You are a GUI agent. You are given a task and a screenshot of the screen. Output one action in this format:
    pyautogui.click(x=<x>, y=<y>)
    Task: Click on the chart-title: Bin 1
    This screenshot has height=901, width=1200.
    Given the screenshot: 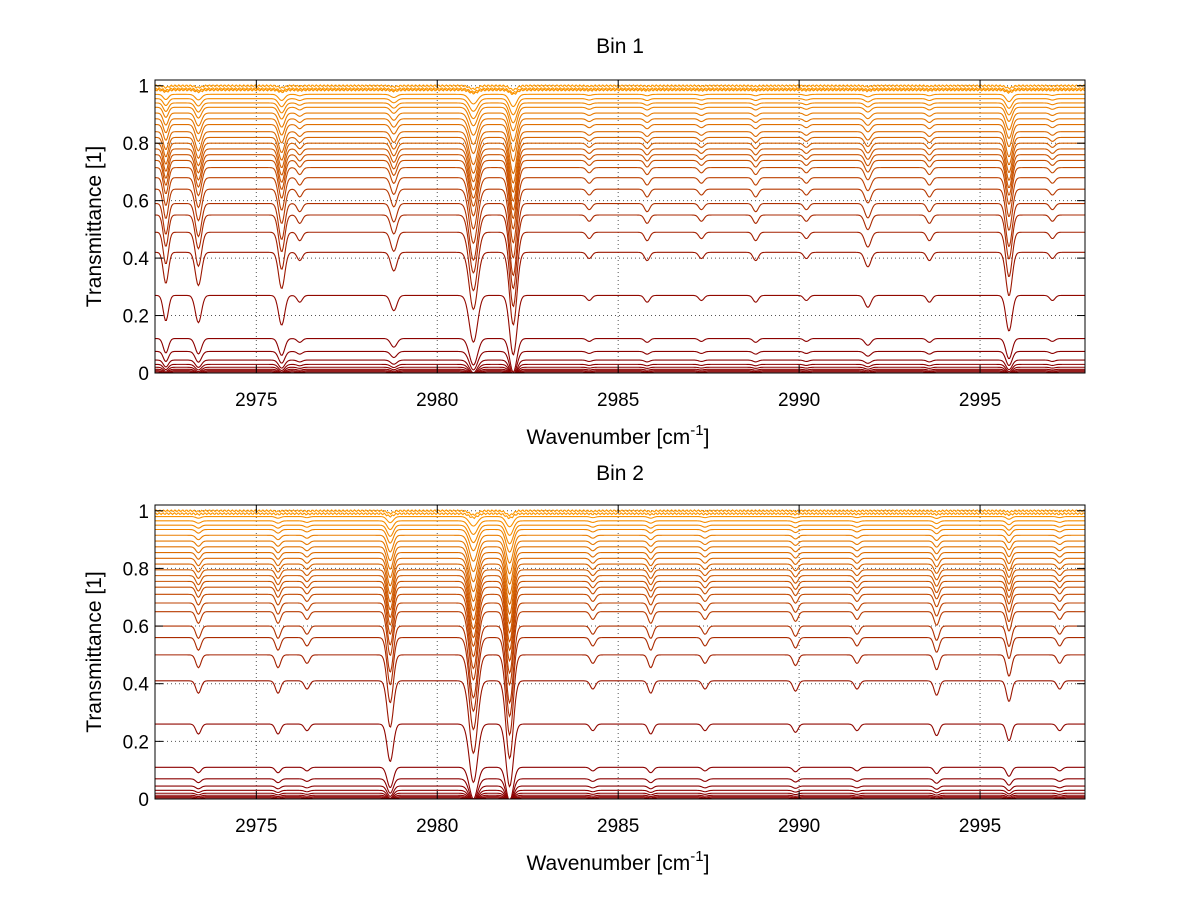 What is the action you would take?
    pyautogui.click(x=620, y=46)
    